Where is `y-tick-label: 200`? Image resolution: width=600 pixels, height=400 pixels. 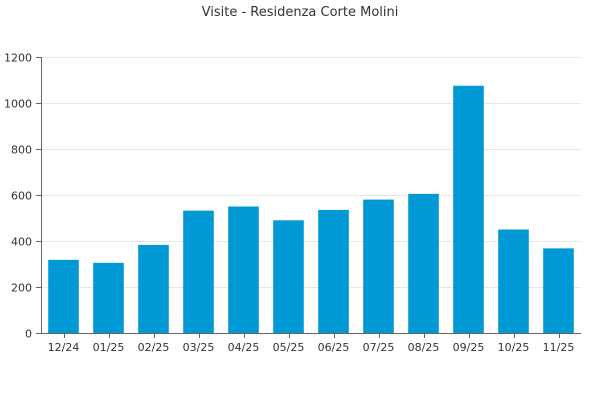 y-tick-label: 200 is located at coordinates (21, 288).